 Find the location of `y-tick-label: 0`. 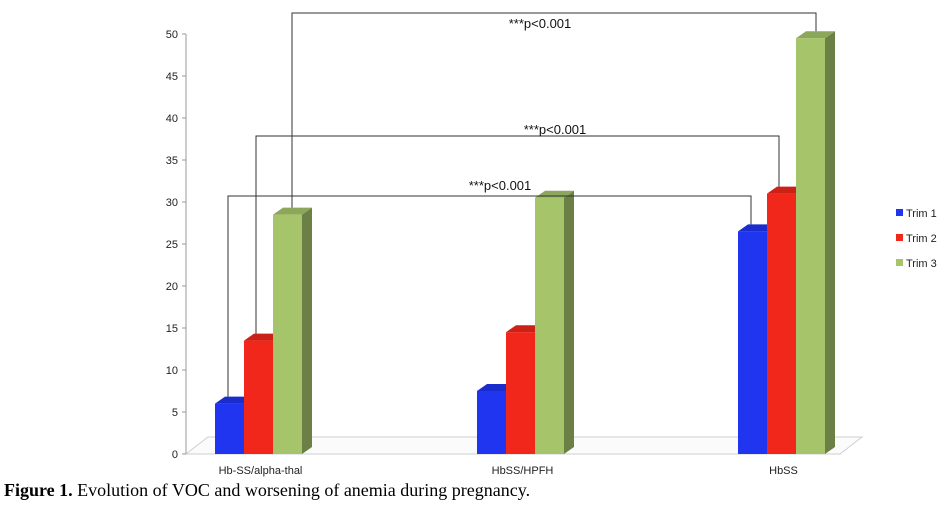

y-tick-label: 0 is located at coordinates (175, 455).